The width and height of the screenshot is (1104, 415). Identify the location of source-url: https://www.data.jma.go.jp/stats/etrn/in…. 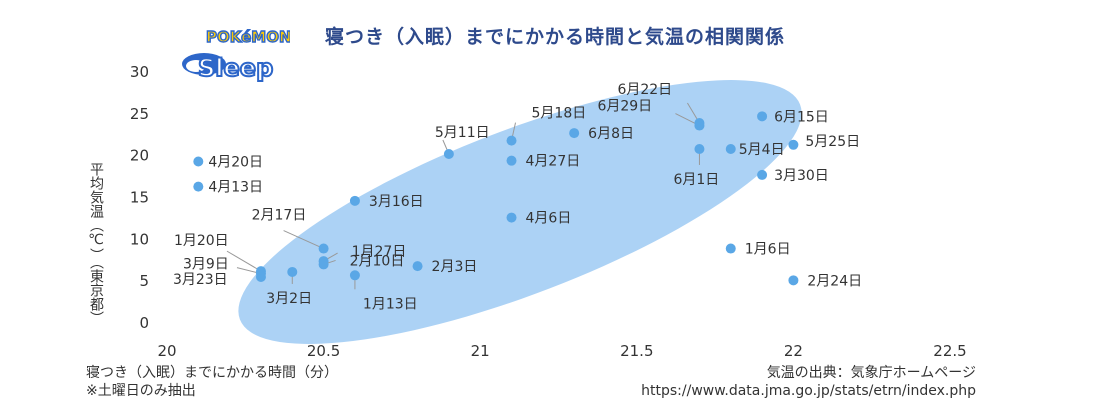
(808, 391).